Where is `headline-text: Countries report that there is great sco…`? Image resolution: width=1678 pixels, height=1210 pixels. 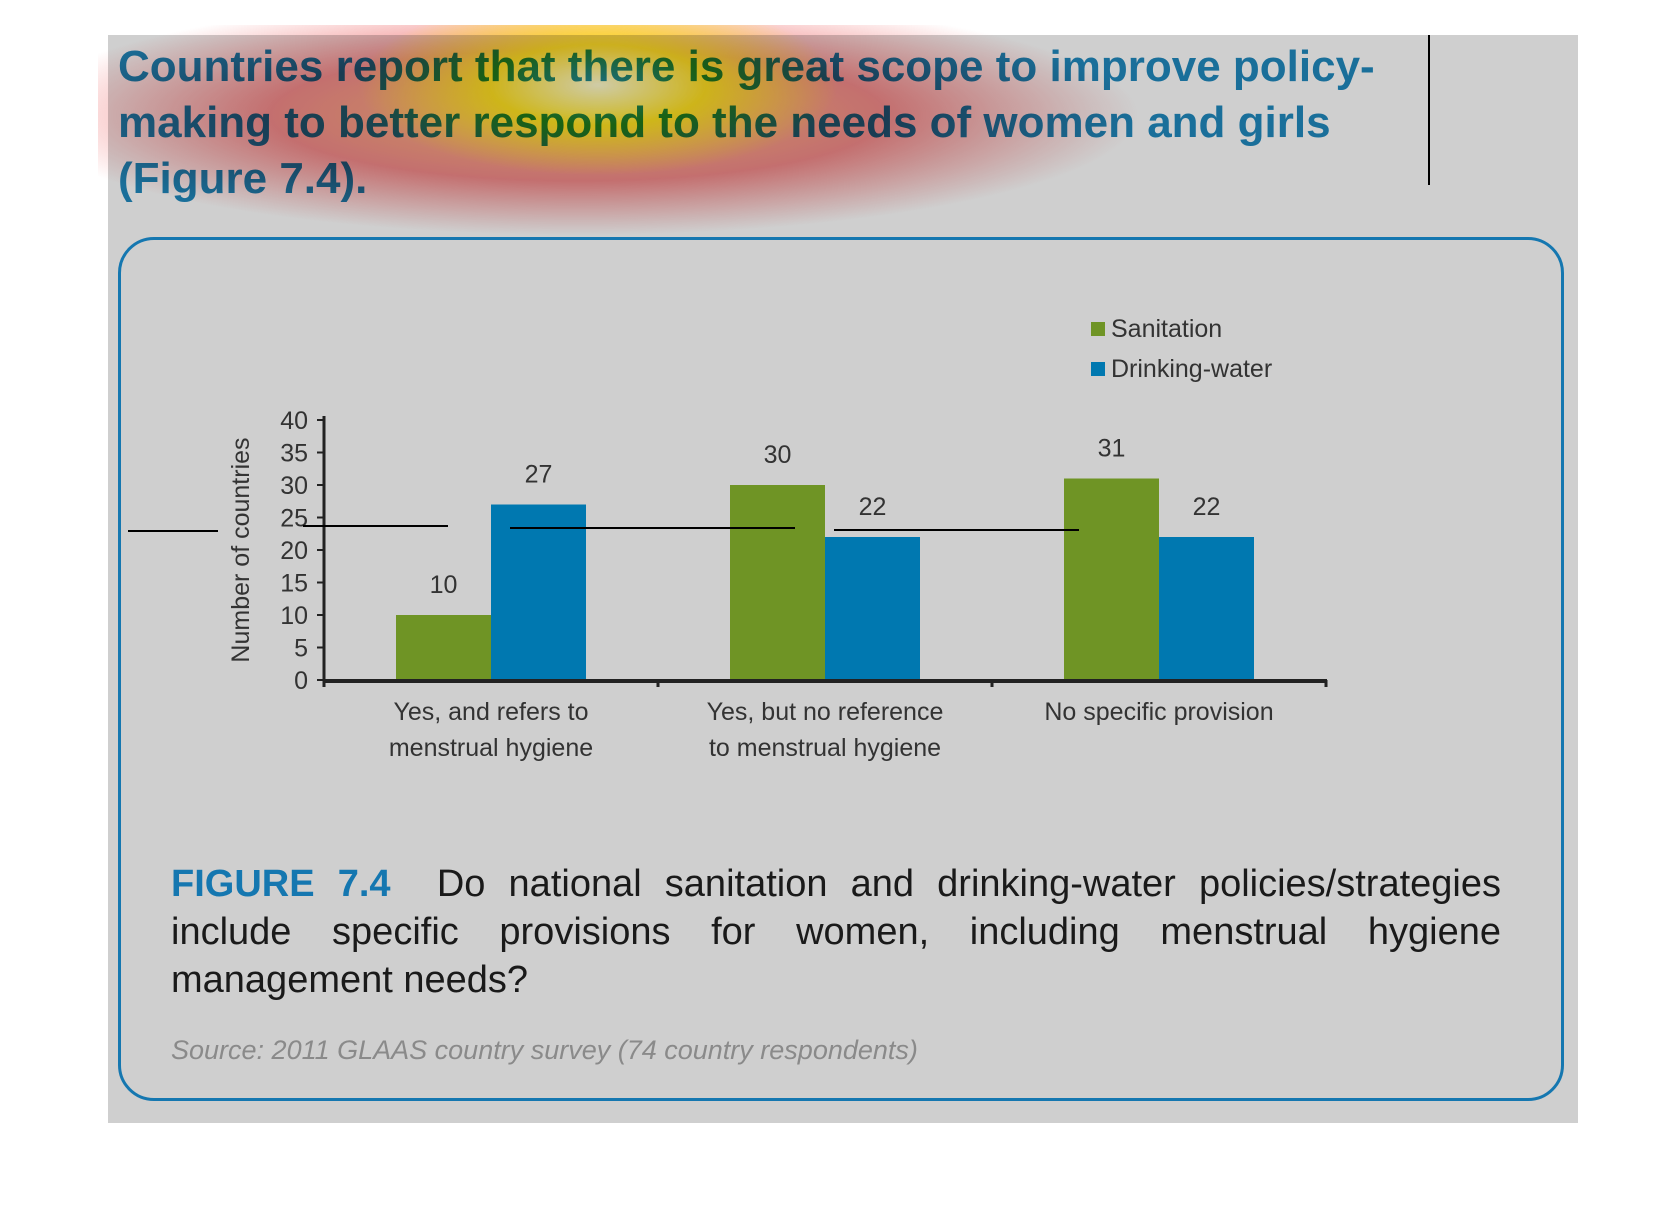 headline-text: Countries report that there is great sco… is located at coordinates (746, 122).